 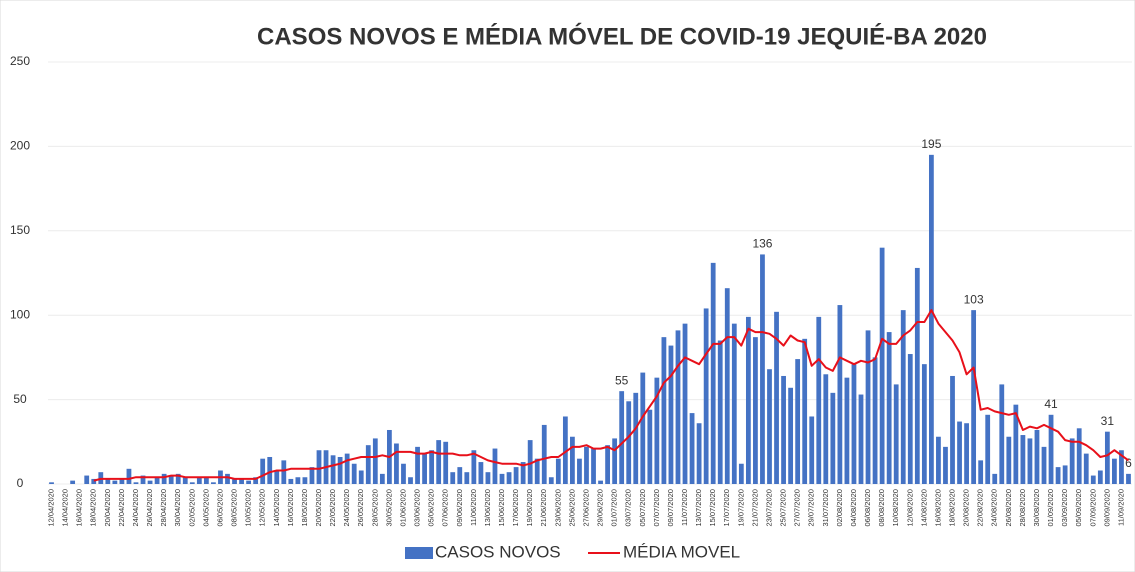 I want to click on x-tick-label: 16/05/2020, so click(x=290, y=508).